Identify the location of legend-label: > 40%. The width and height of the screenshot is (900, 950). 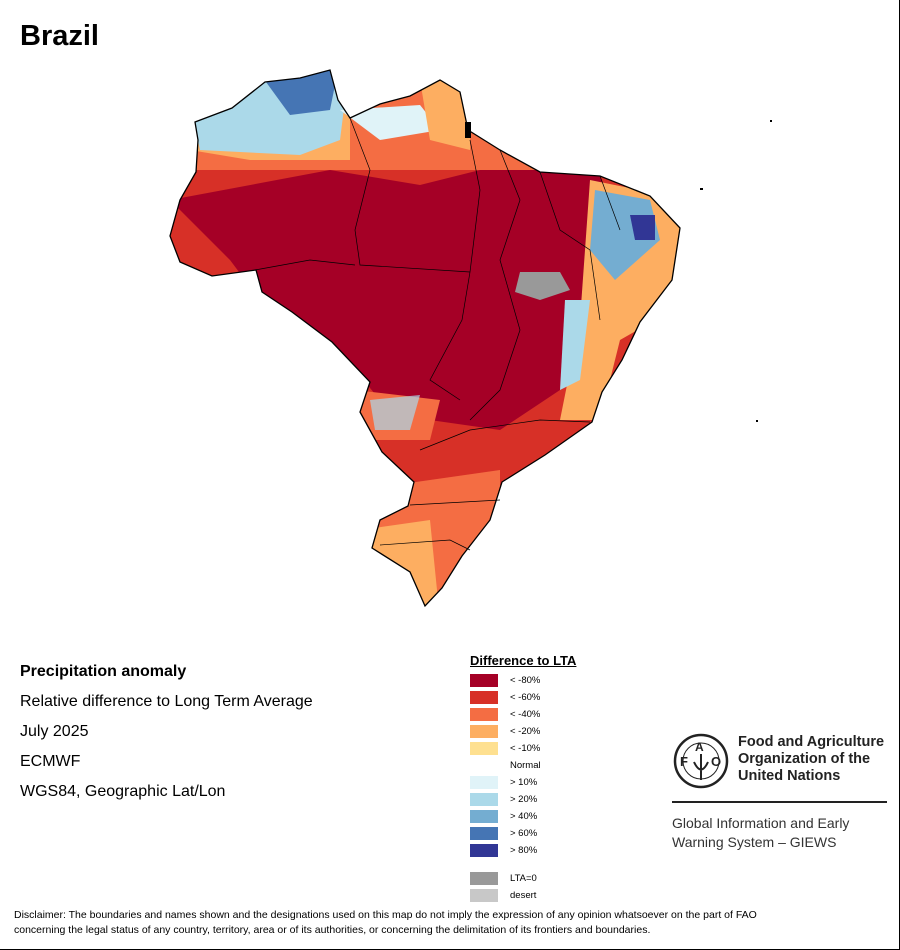
(524, 816).